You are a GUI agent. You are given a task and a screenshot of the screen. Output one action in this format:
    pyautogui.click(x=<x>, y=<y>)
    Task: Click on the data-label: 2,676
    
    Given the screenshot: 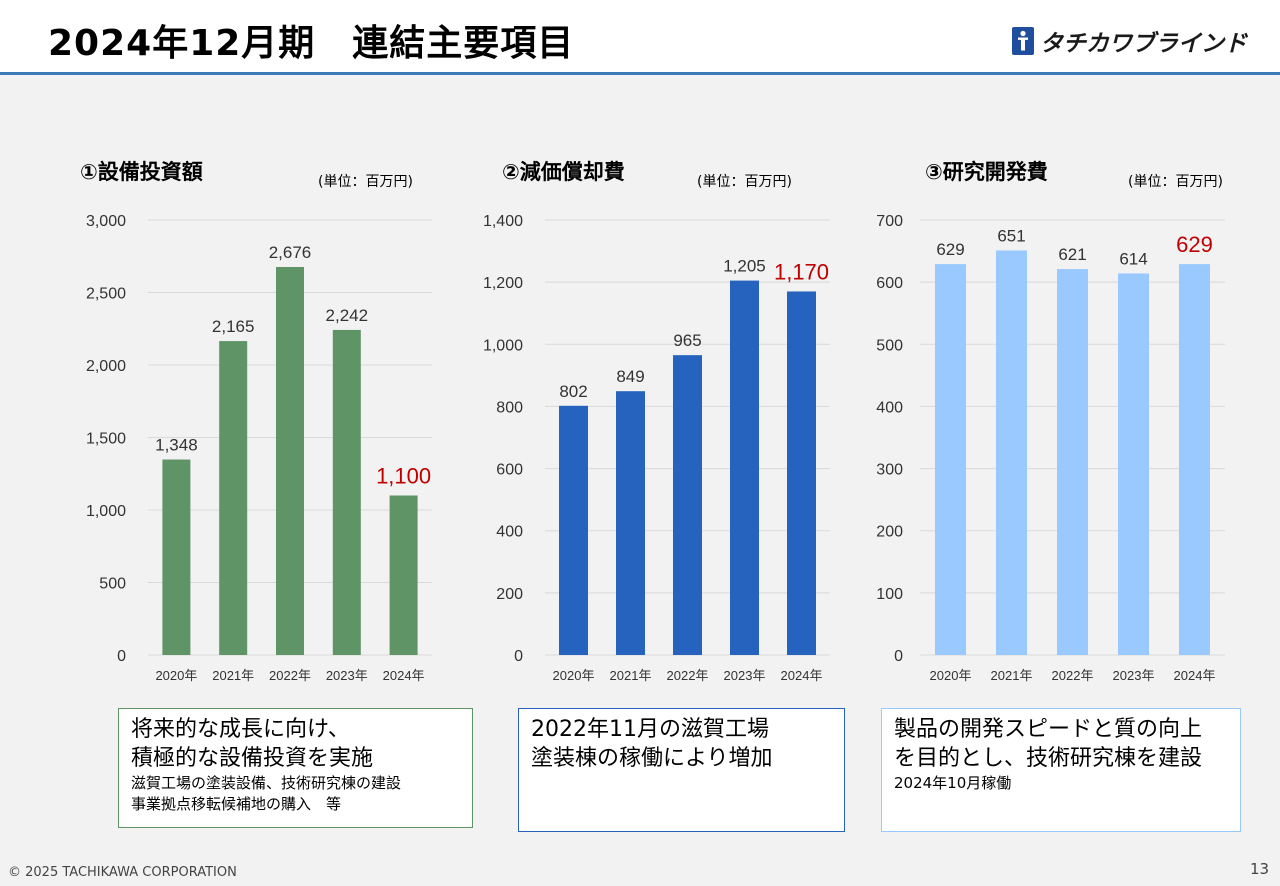 What is the action you would take?
    pyautogui.click(x=290, y=252)
    